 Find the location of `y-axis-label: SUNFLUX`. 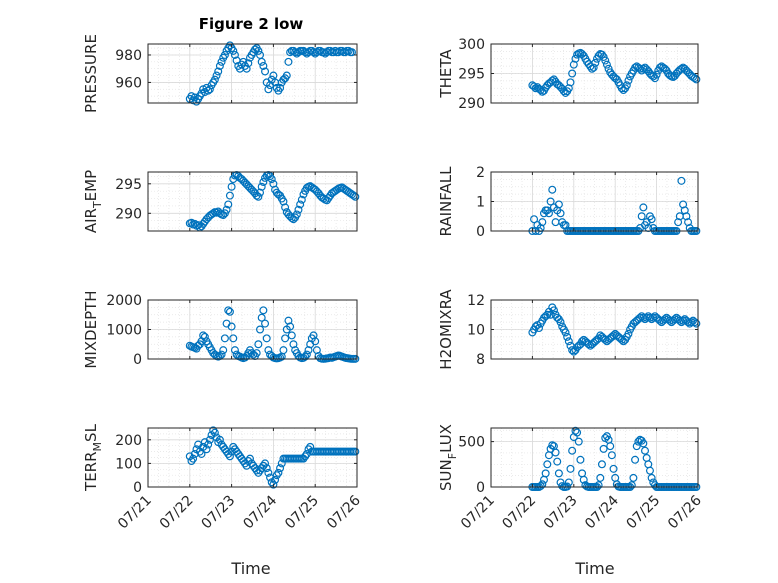

y-axis-label: SUNFLUX is located at coordinates (448, 457).